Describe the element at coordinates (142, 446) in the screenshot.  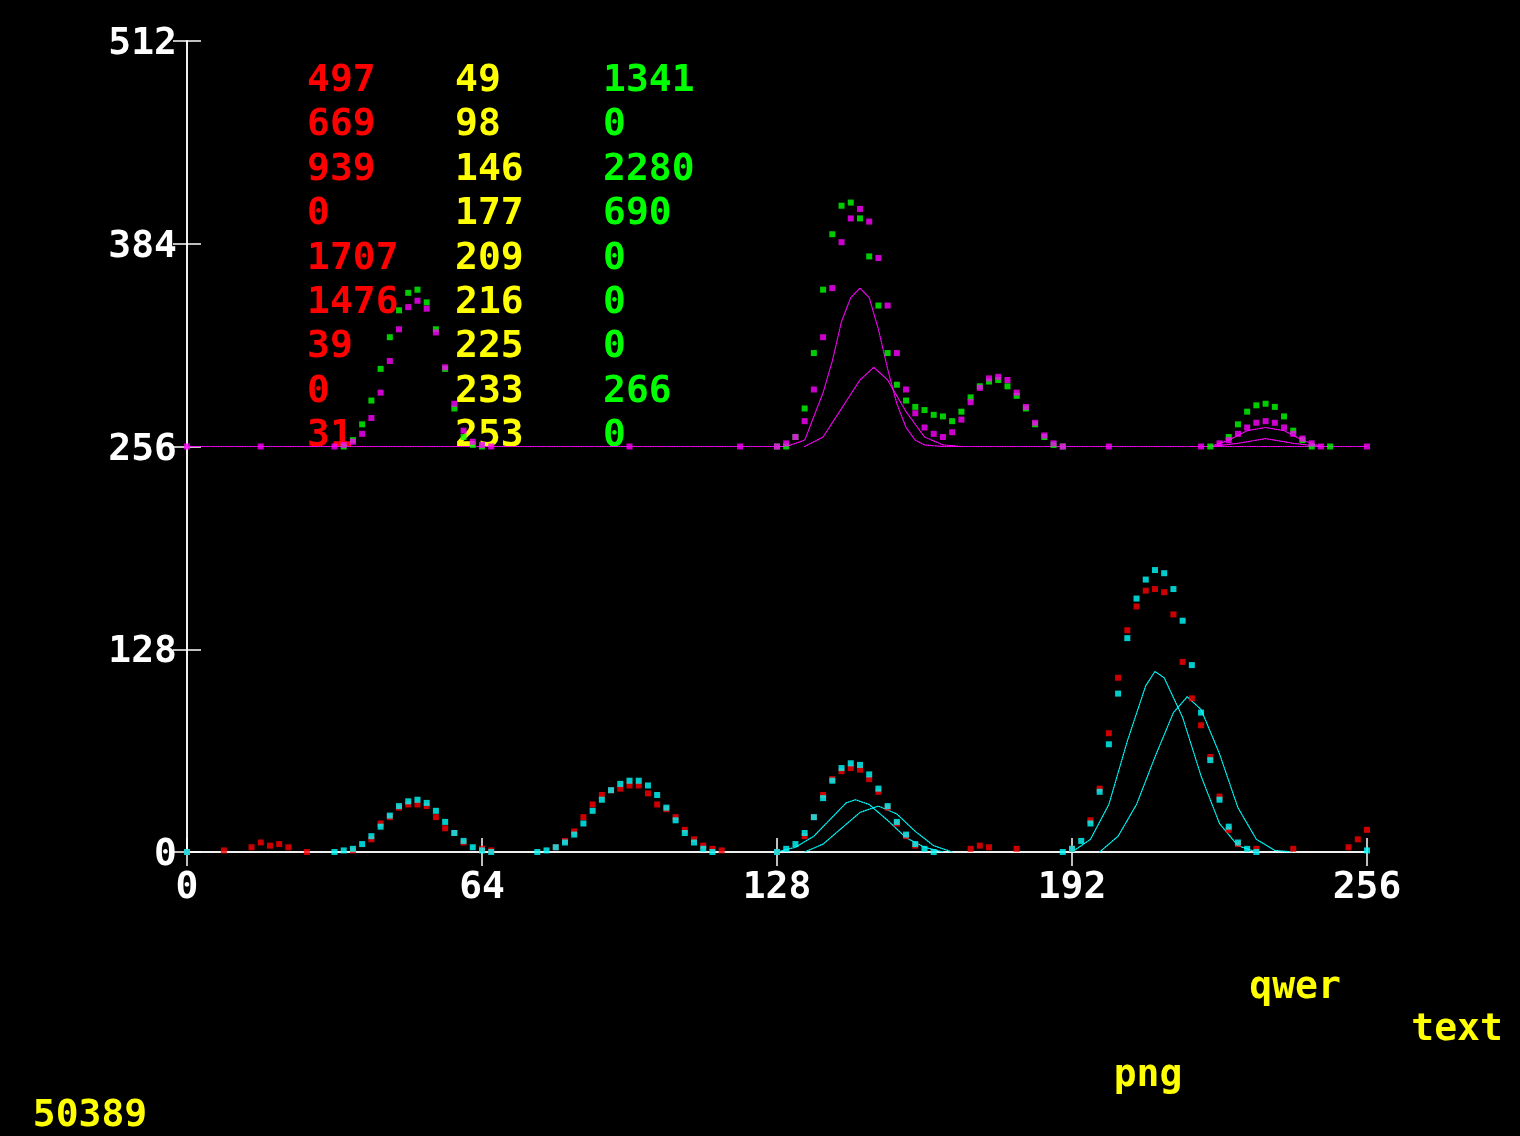
I see `y-tick-label: 256` at that location.